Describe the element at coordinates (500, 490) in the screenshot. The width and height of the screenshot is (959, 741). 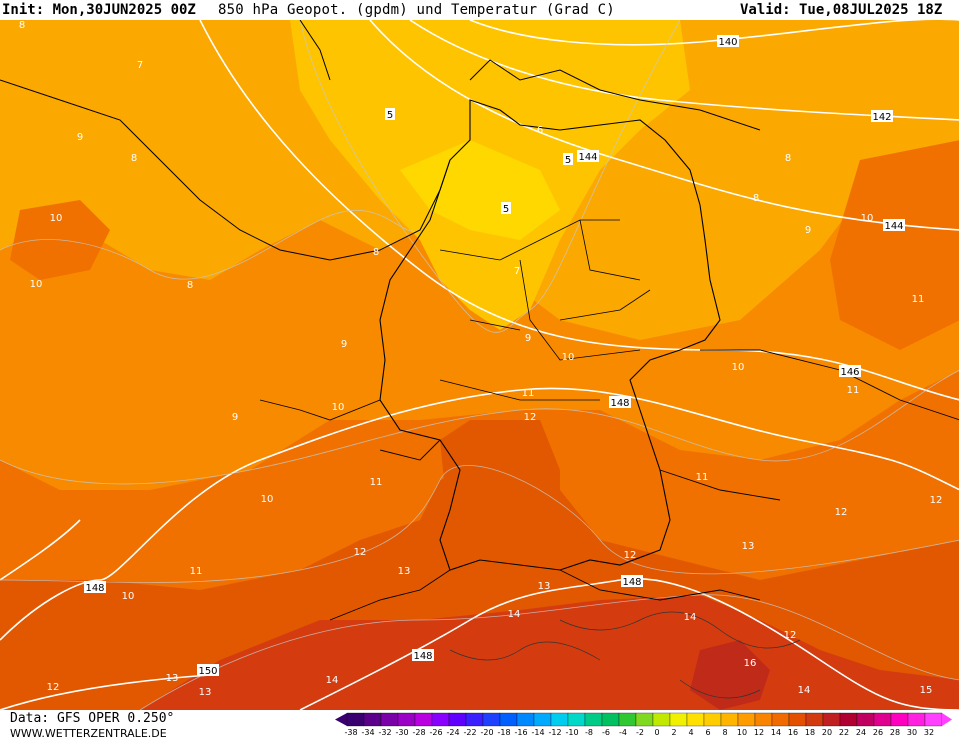
I see `temperature-field-12-germany` at that location.